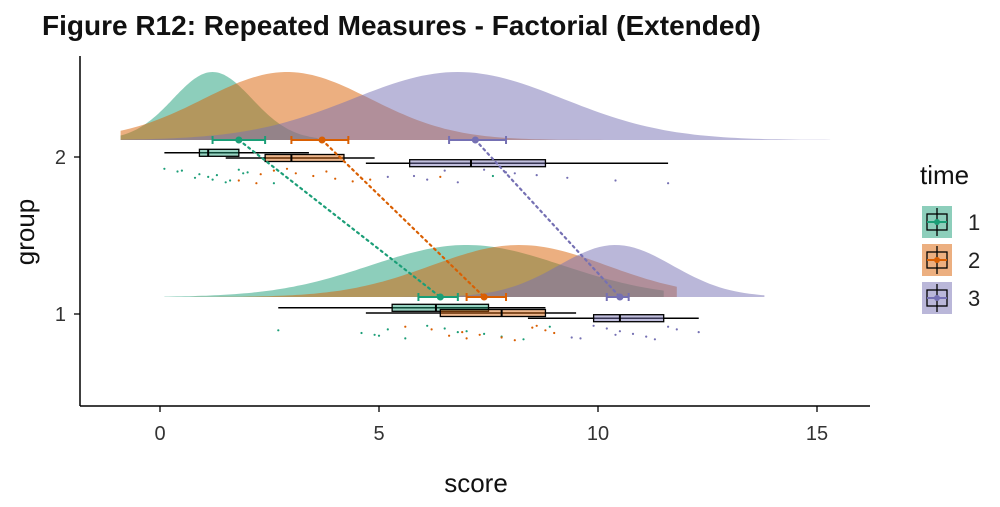 This screenshot has height=507, width=1000. What do you see at coordinates (974, 260) in the screenshot?
I see `legend-label-time2: 2` at bounding box center [974, 260].